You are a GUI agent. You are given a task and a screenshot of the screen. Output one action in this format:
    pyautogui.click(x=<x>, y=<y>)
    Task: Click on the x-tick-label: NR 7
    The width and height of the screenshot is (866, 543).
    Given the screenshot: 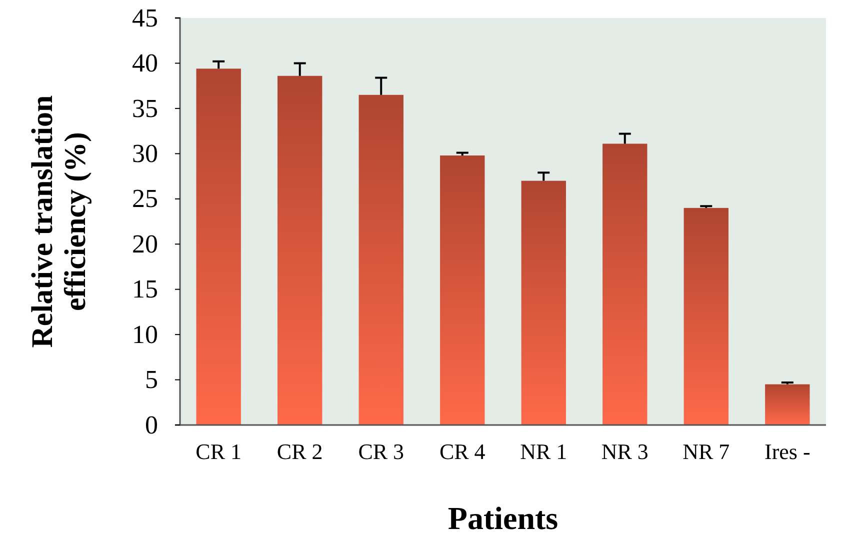 What is the action you would take?
    pyautogui.click(x=706, y=451)
    